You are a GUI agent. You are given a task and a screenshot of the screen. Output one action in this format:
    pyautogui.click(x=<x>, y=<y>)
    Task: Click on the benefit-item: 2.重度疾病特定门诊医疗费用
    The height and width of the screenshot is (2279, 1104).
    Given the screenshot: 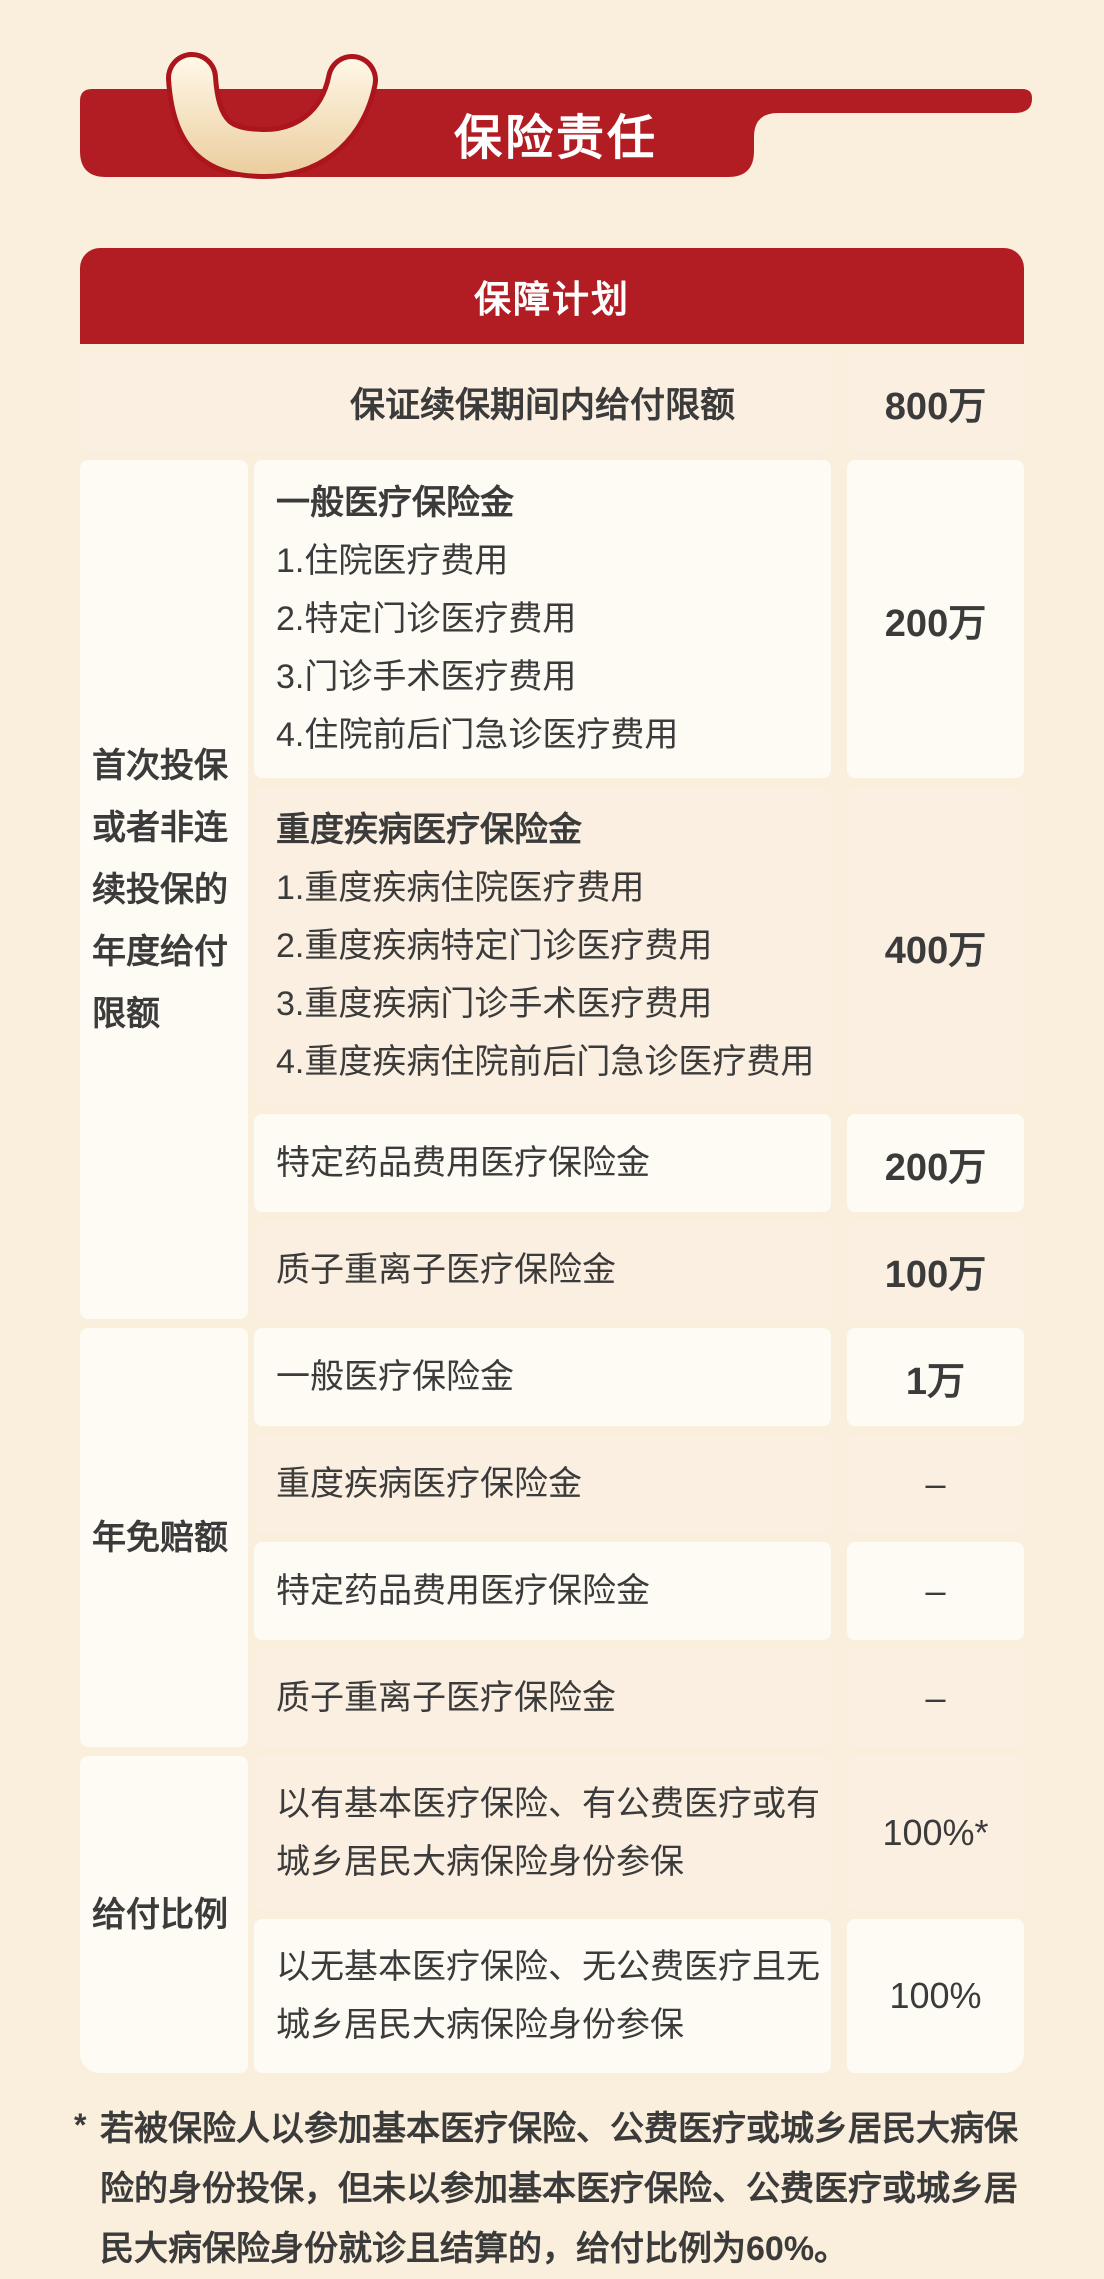 What is the action you would take?
    pyautogui.click(x=494, y=946)
    